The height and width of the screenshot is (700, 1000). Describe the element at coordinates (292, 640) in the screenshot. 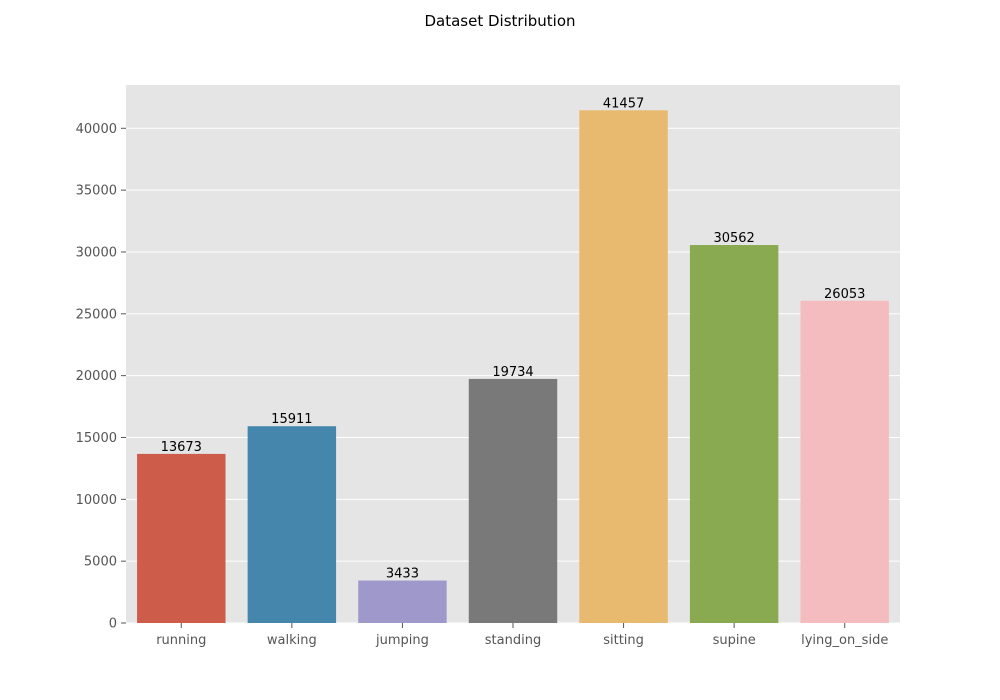

I see `x-tick-label: walking` at that location.